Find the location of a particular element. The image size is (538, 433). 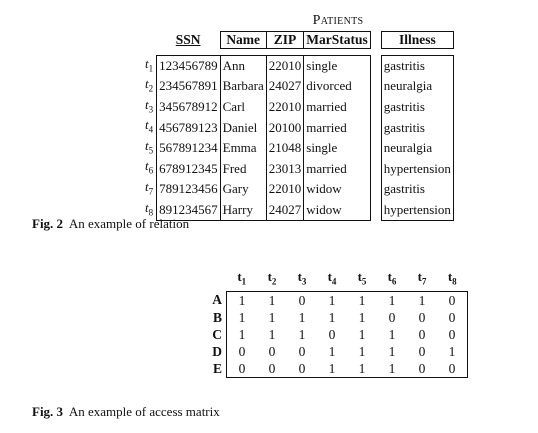

figure-3-text: An example of access matrix is located at coordinates (144, 411).